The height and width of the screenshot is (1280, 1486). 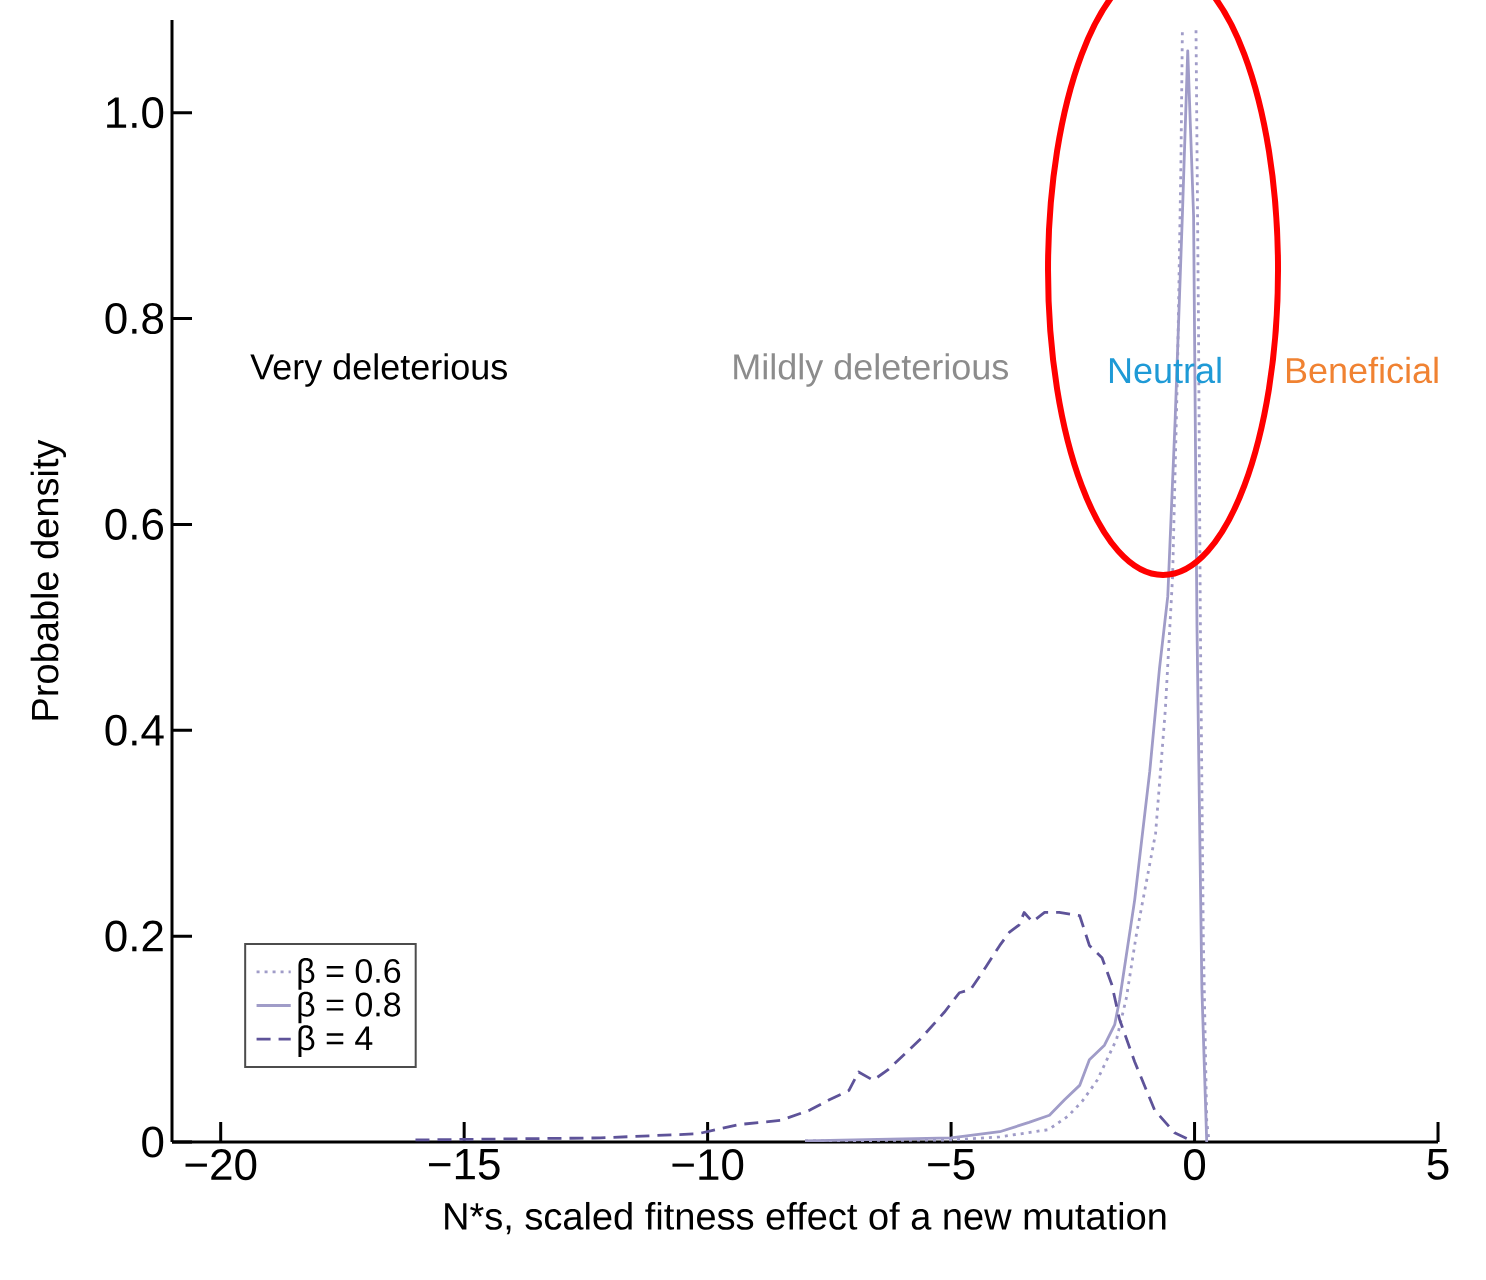 What do you see at coordinates (464, 1164) in the screenshot?
I see `x-tick-label: −15` at bounding box center [464, 1164].